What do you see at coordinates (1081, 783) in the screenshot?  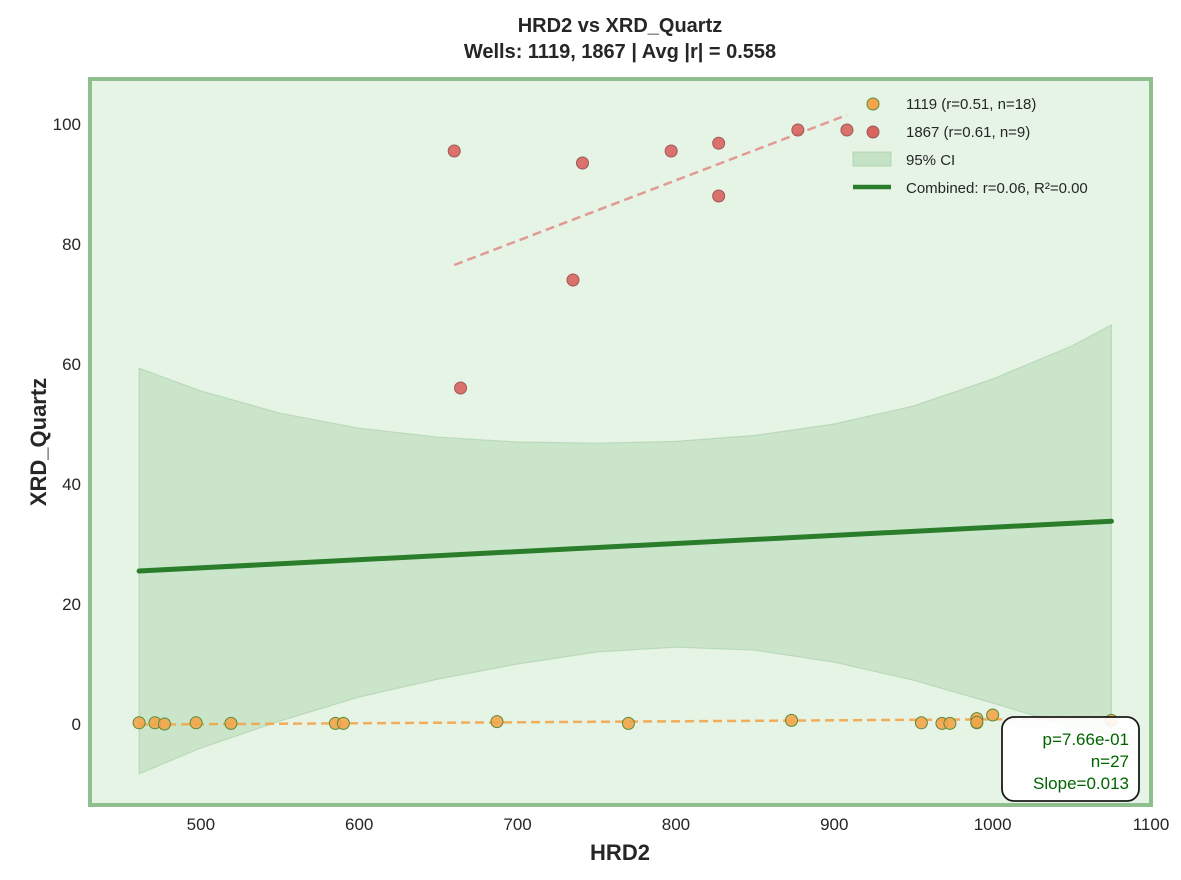 I see `stats-slope: Slope=0.013` at bounding box center [1081, 783].